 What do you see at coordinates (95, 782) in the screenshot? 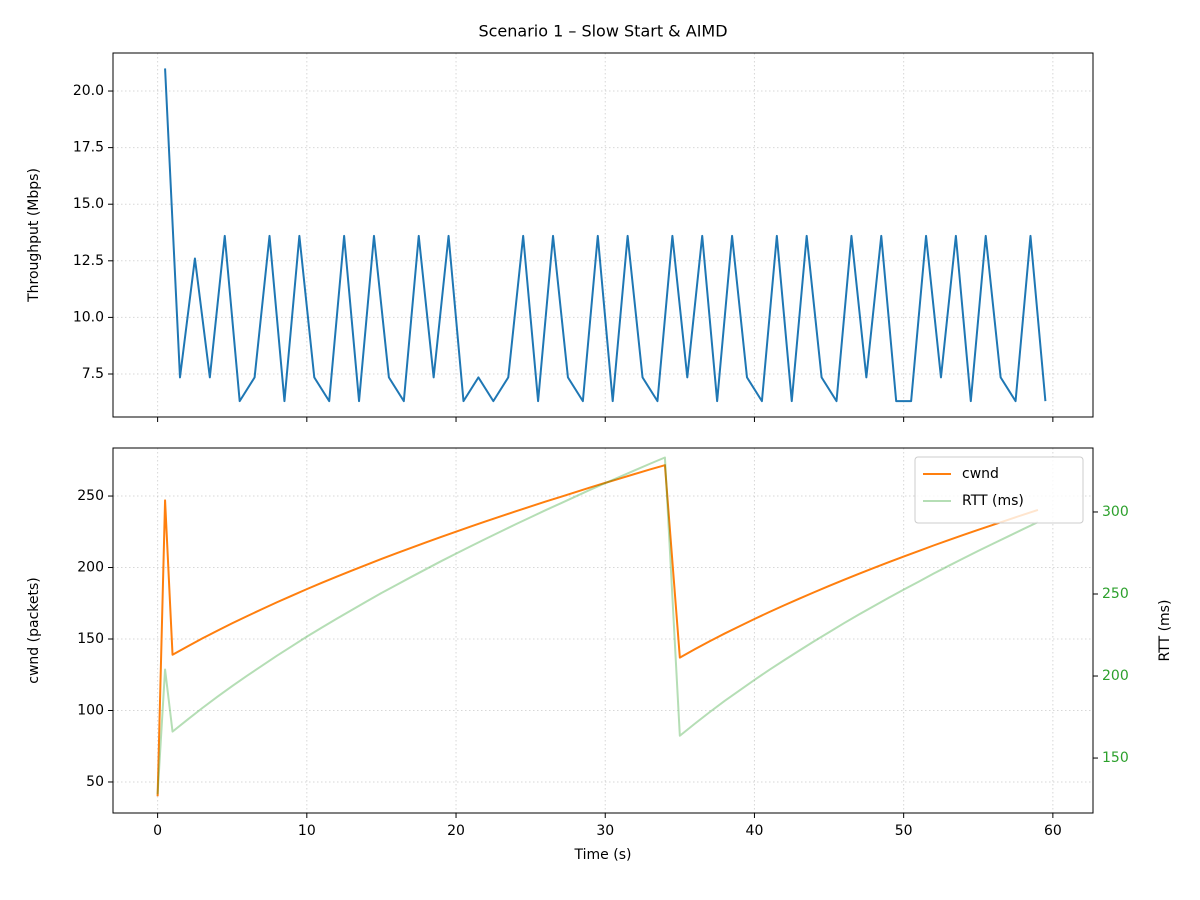
I see `y-tick-label: 50` at bounding box center [95, 782].